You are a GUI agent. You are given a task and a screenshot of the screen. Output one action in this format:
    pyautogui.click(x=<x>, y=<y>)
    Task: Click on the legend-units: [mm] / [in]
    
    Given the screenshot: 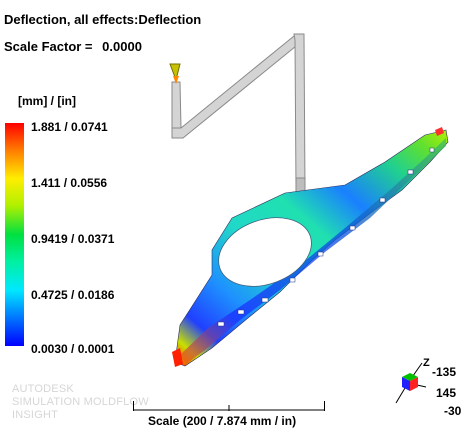 What is the action you would take?
    pyautogui.click(x=47, y=101)
    